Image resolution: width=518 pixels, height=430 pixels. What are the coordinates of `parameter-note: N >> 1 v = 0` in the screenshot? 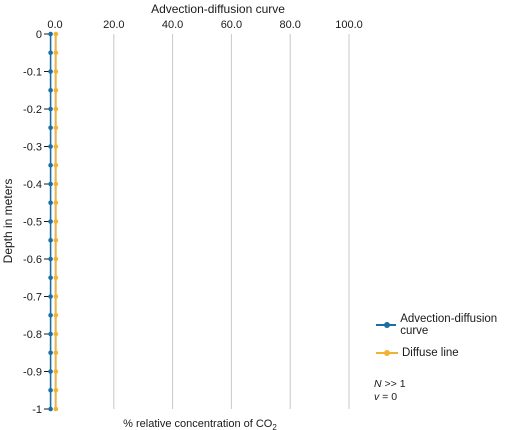 It's located at (390, 391).